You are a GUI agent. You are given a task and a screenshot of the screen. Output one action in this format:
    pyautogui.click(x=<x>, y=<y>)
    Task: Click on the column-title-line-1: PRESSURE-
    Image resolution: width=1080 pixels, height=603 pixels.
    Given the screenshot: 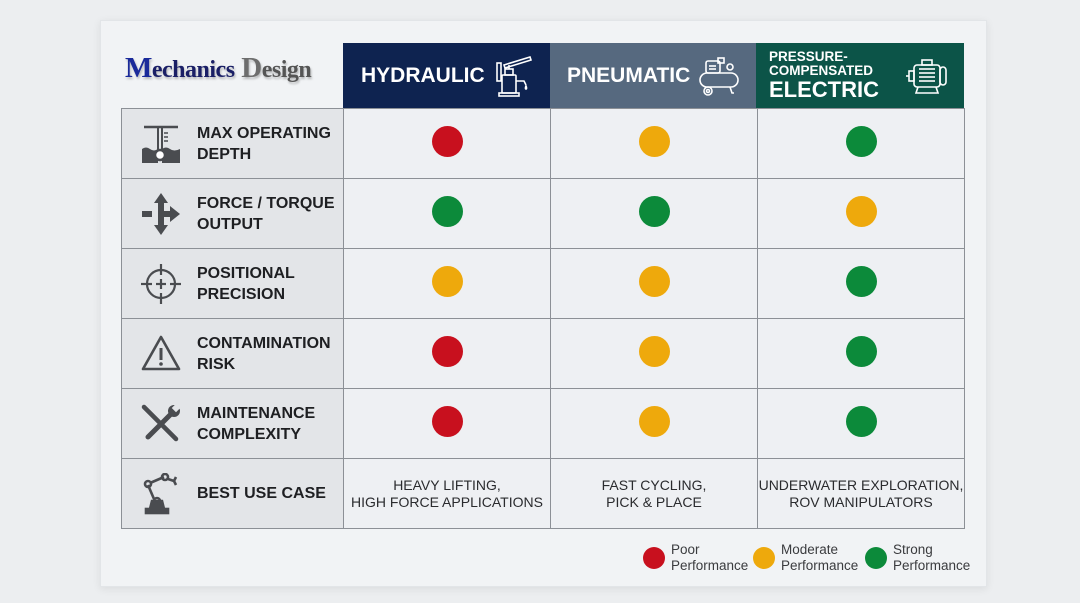 What is the action you would take?
    pyautogui.click(x=808, y=56)
    